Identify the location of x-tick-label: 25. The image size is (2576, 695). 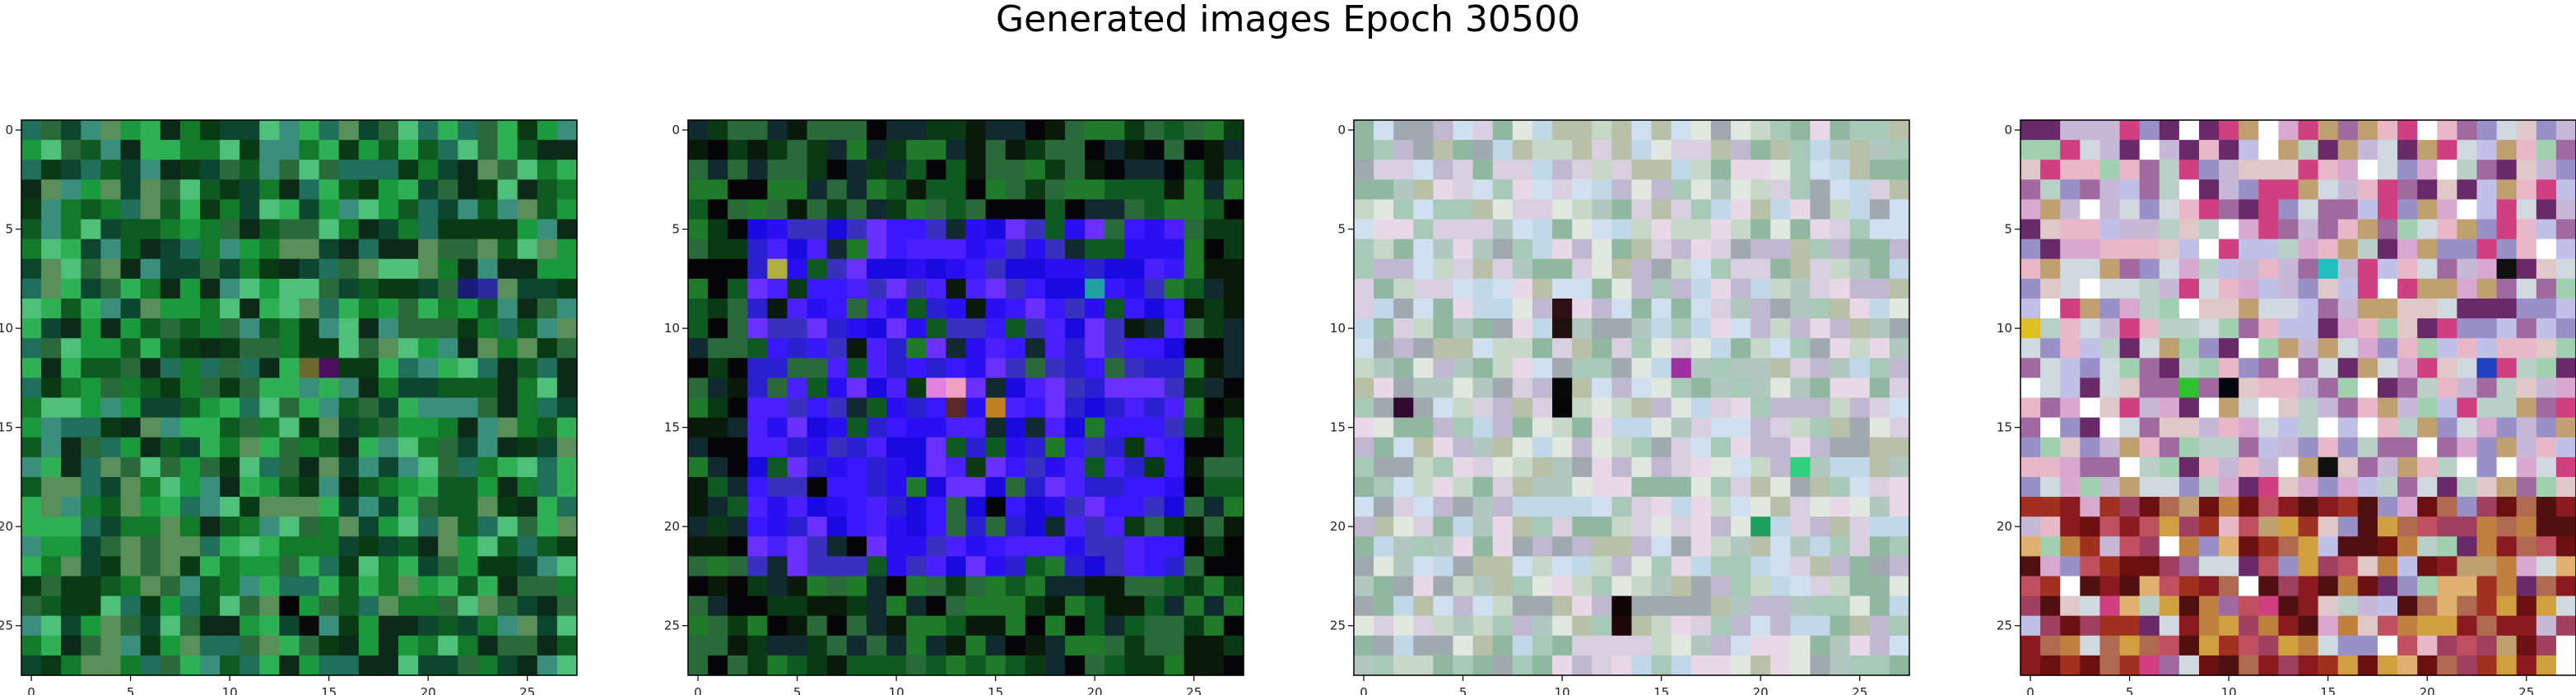
(527, 690).